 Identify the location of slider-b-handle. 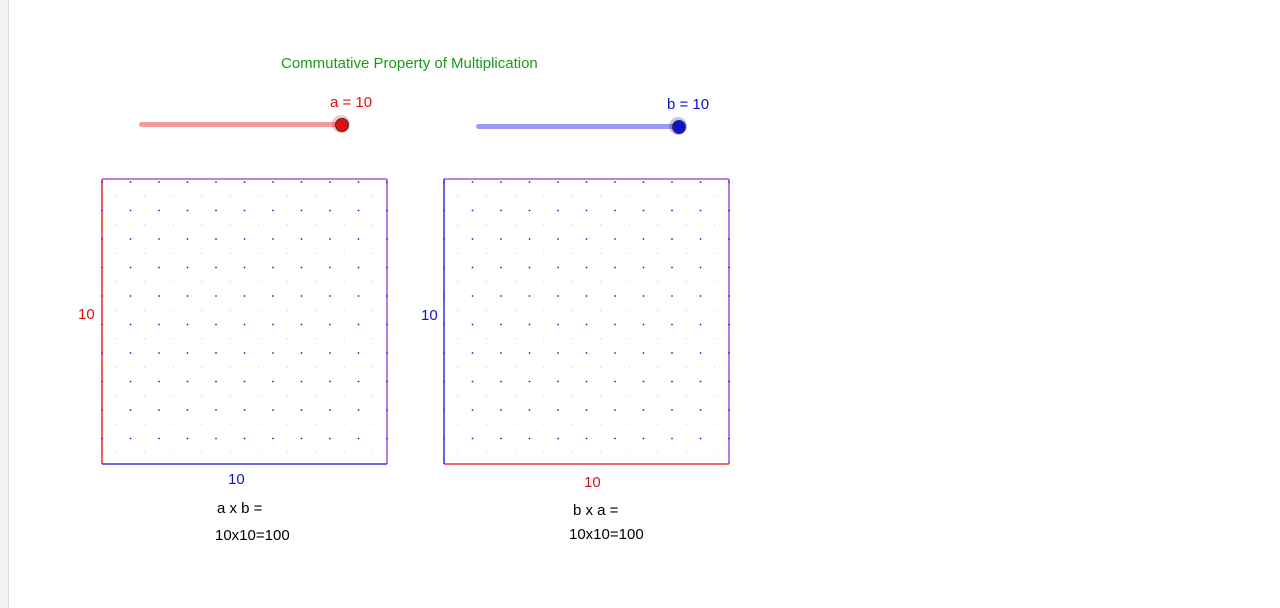
(679, 127).